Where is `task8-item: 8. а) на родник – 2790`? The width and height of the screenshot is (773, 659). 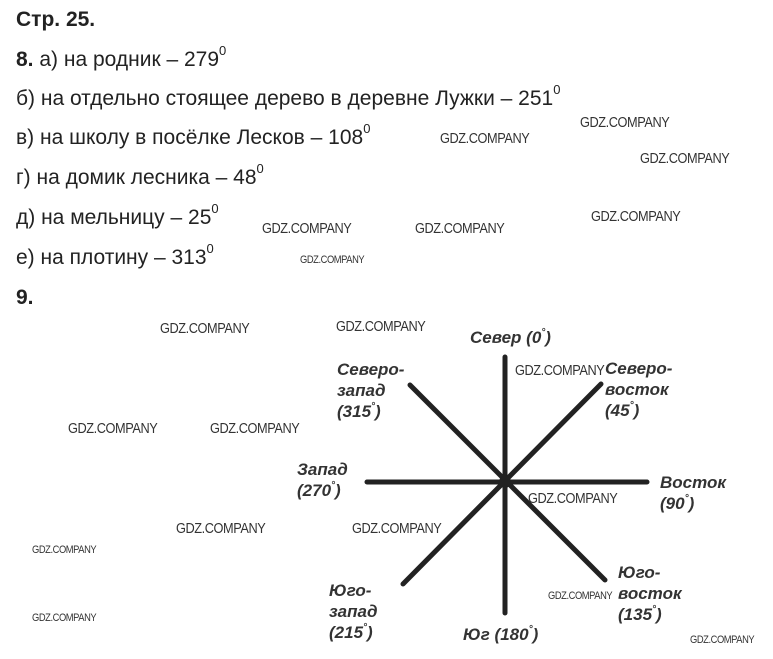 task8-item: 8. а) на родник – 2790 is located at coordinates (121, 57).